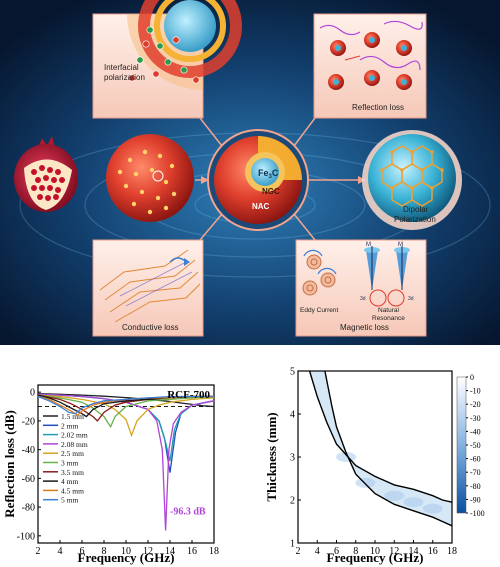 This screenshot has width=500, height=567. Describe the element at coordinates (188, 395) in the screenshot. I see `chart-title: RCF-700` at that location.